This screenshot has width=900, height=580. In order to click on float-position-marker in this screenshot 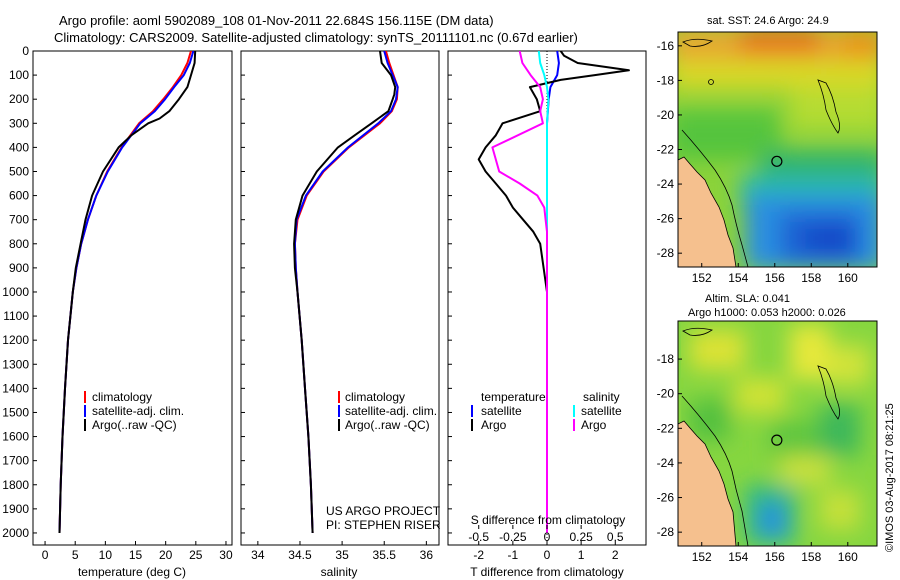, I will do `click(777, 440)`.